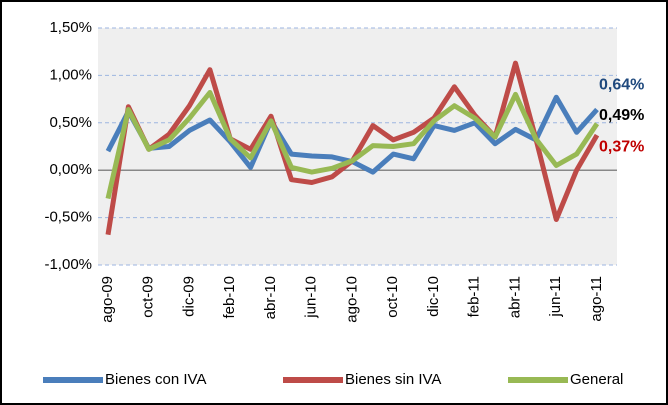  I want to click on legend-label: Bienes con IVA, so click(155, 379).